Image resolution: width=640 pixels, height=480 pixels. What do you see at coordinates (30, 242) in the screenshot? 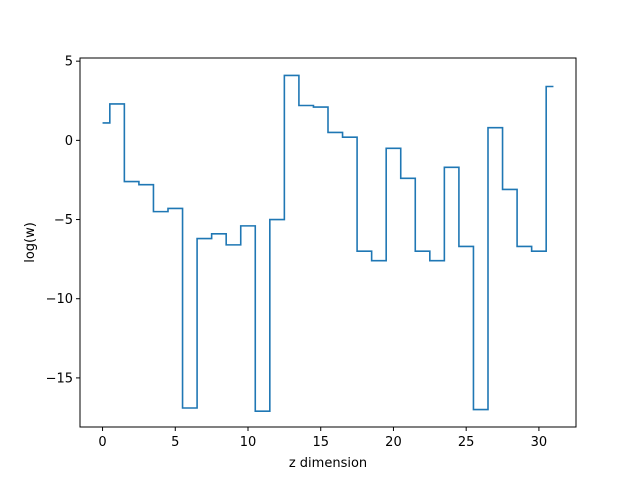
I see `y-axis-label: log(w)` at bounding box center [30, 242].